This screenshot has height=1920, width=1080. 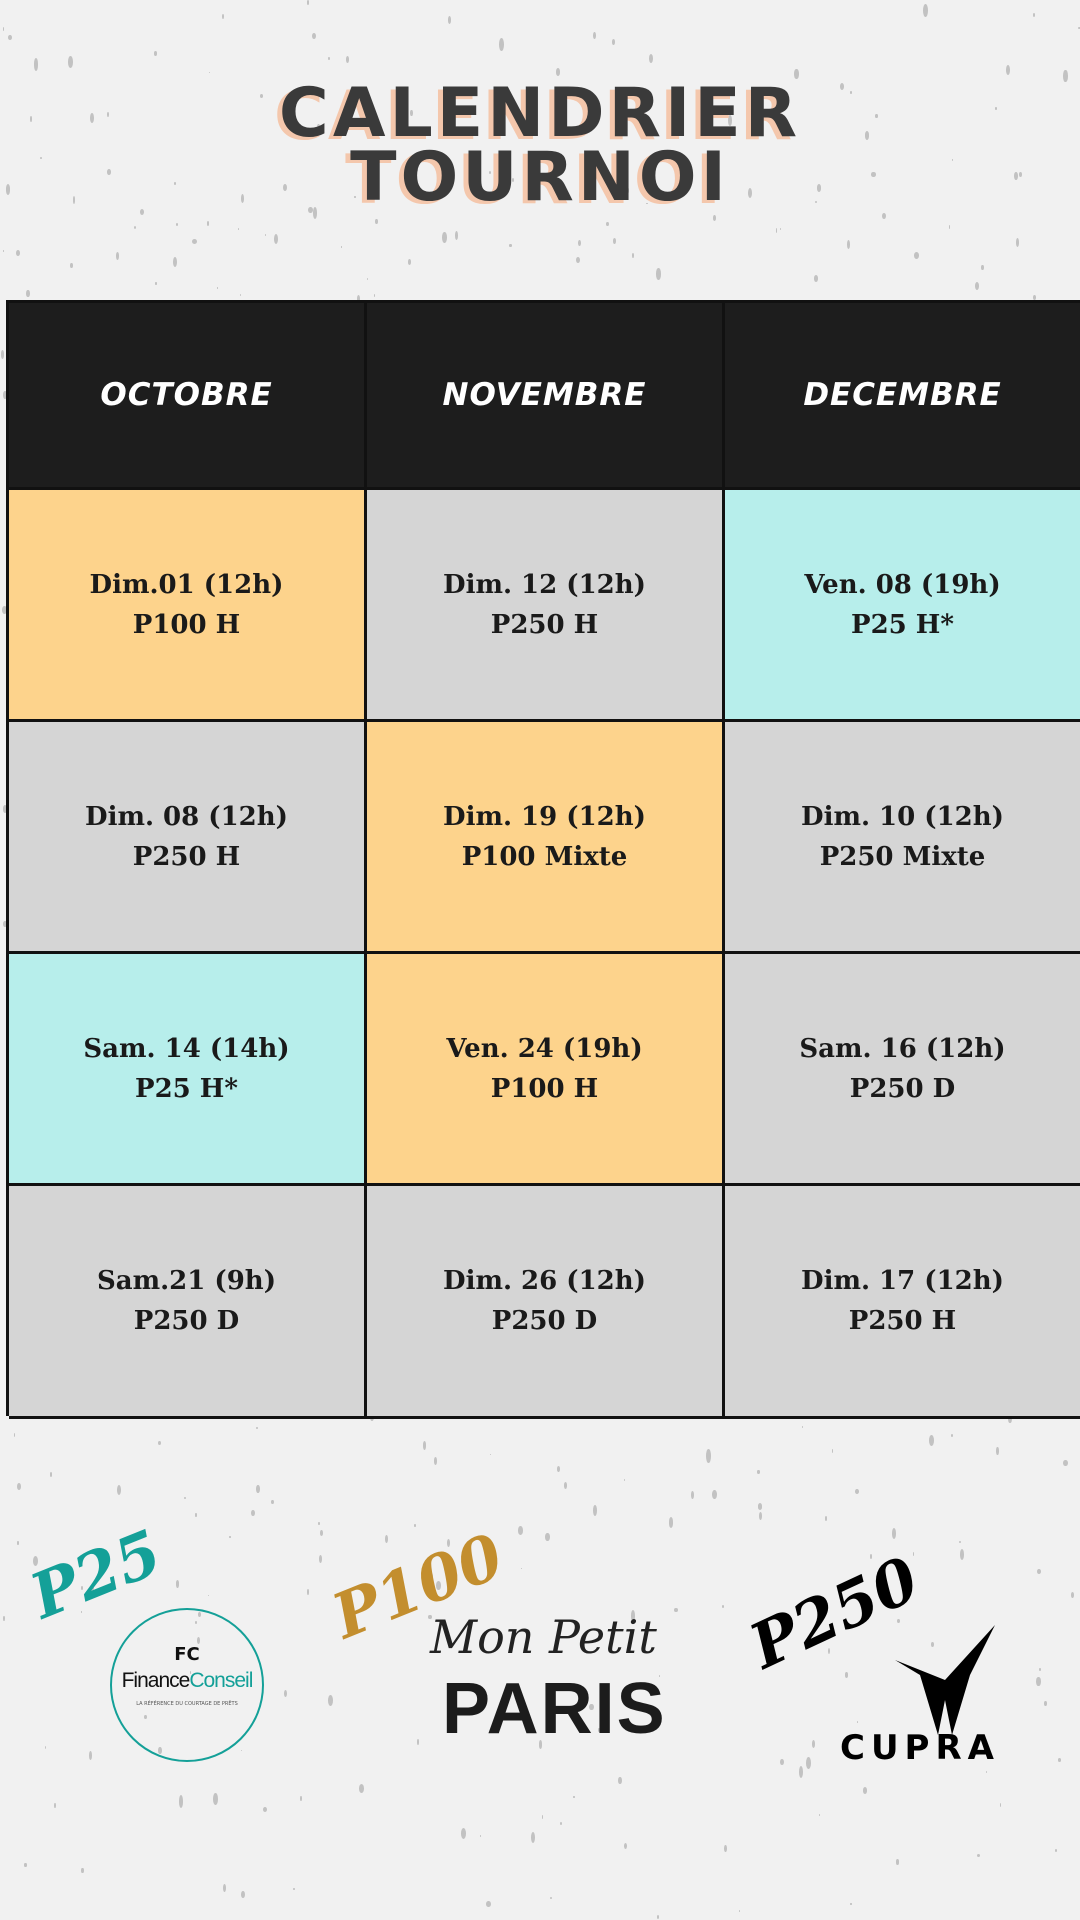 What do you see at coordinates (902, 606) in the screenshot?
I see `tournament-cell: Ven. 08 (19h) P25 H*` at bounding box center [902, 606].